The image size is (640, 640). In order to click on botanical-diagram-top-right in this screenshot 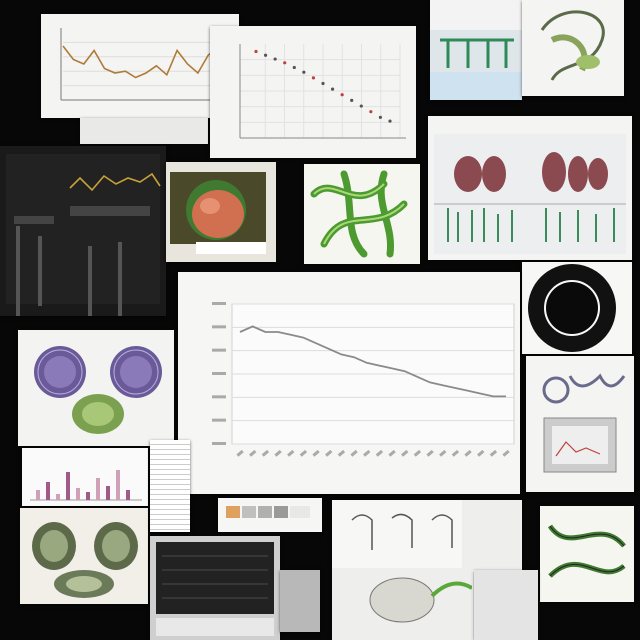, I will do `click(573, 48)`.